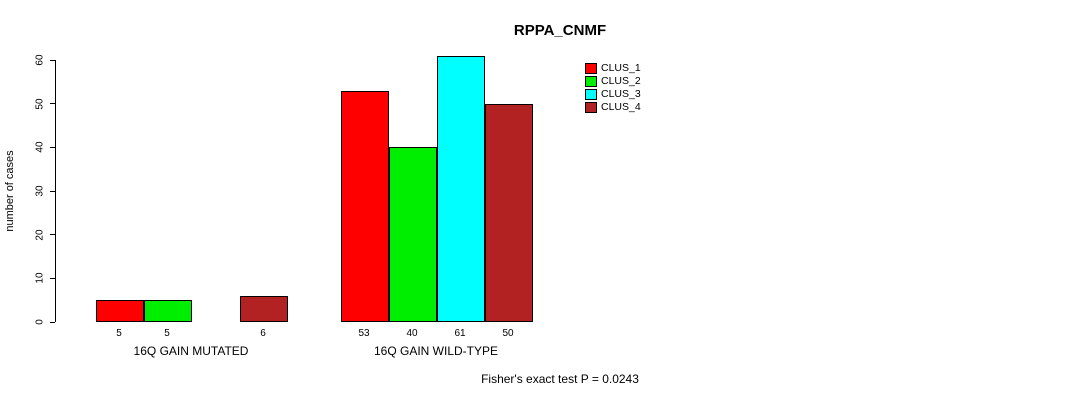  What do you see at coordinates (191, 351) in the screenshot?
I see `x-category-label-mutated: 16Q GAIN MUTATED` at bounding box center [191, 351].